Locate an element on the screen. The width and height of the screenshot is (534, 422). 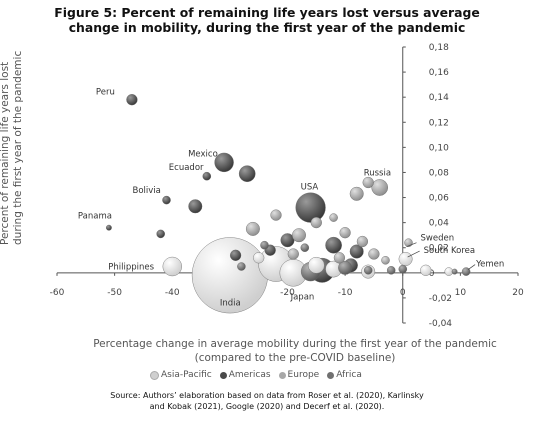
data-point-europe-russia is located at coordinates (380, 187).